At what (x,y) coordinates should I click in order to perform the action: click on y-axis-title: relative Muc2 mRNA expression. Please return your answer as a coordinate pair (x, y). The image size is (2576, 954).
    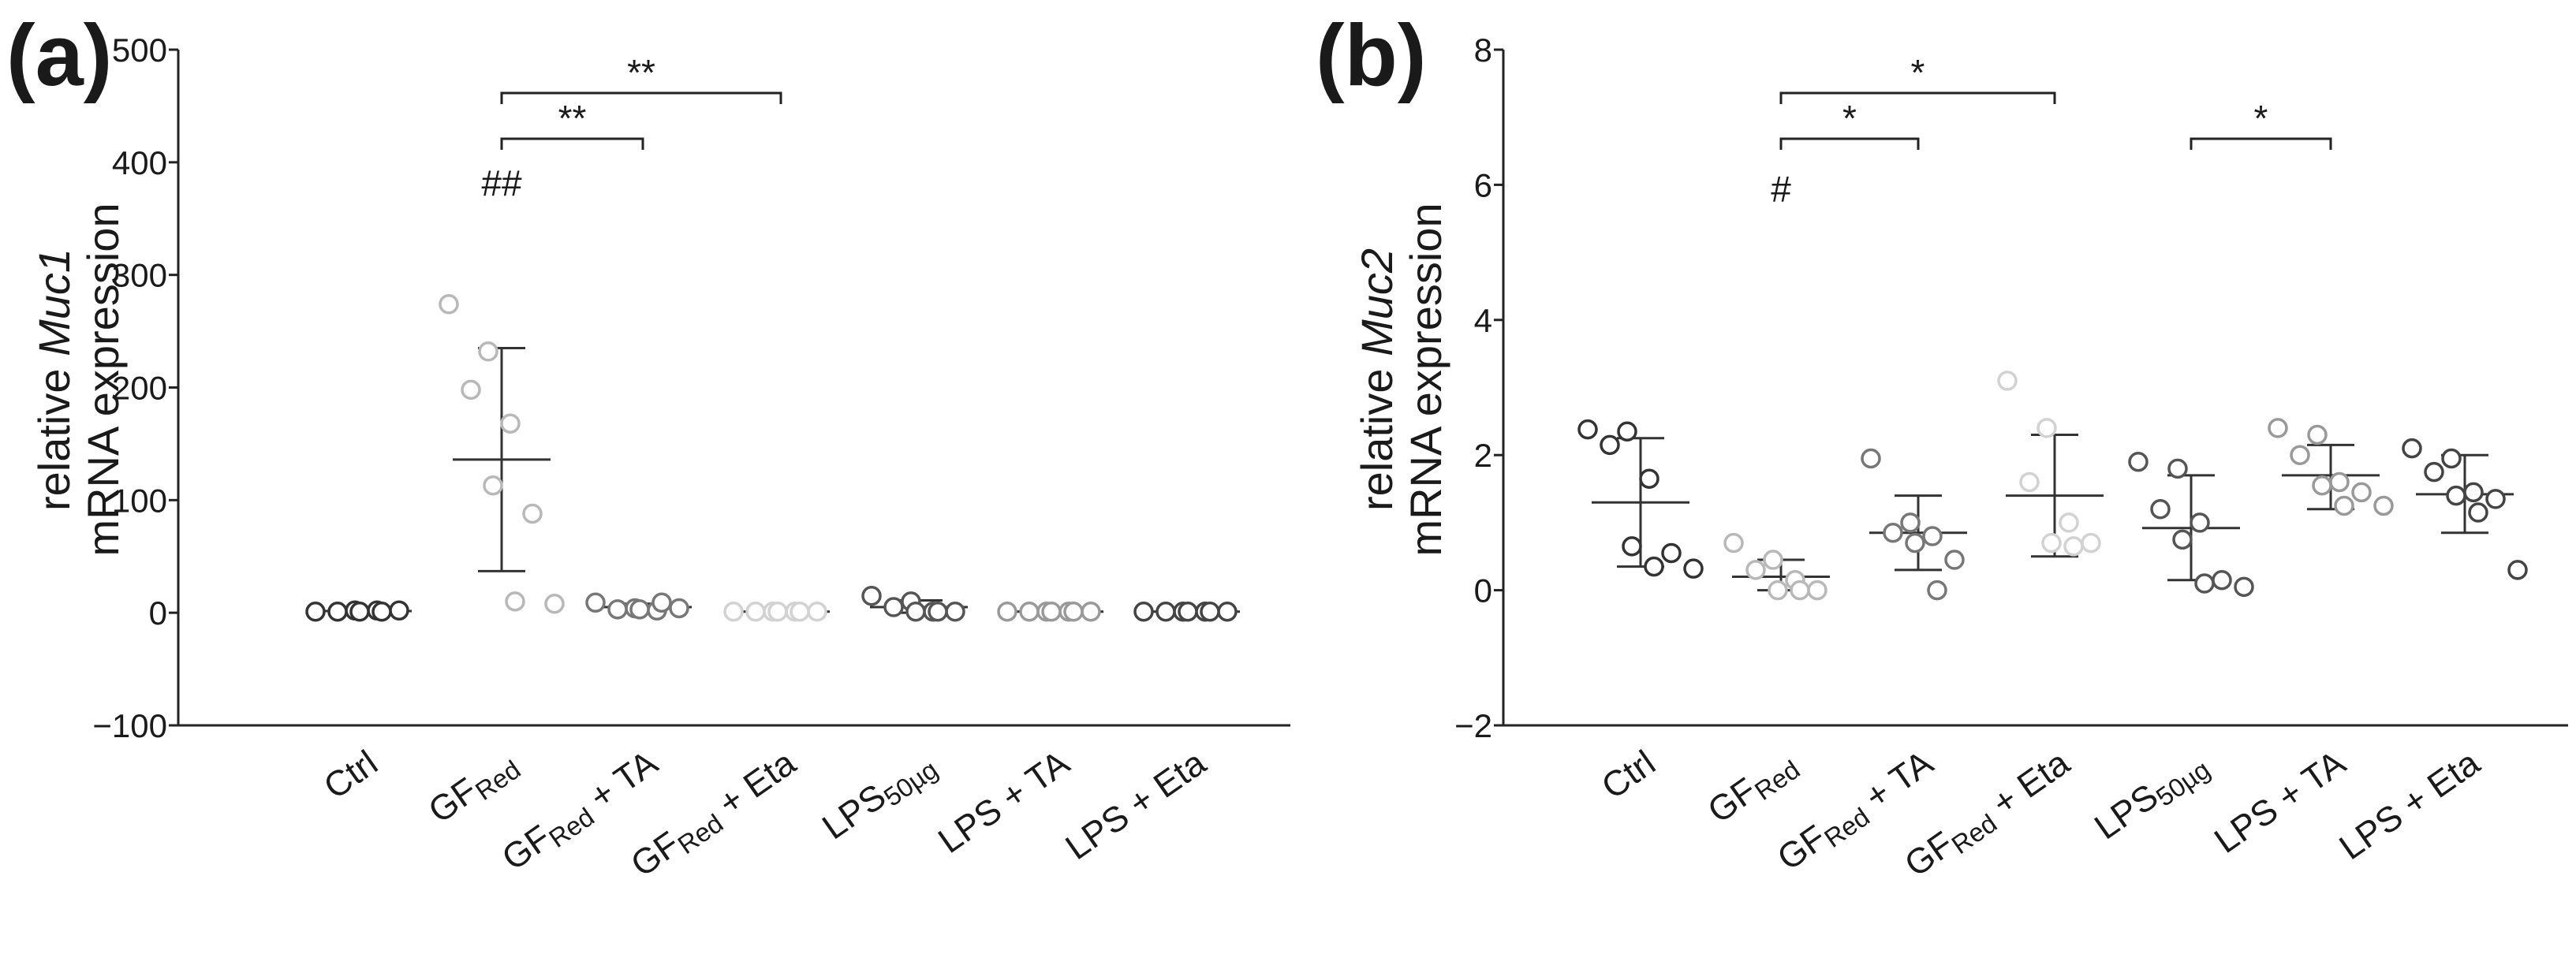
    Looking at the image, I should click on (1401, 379).